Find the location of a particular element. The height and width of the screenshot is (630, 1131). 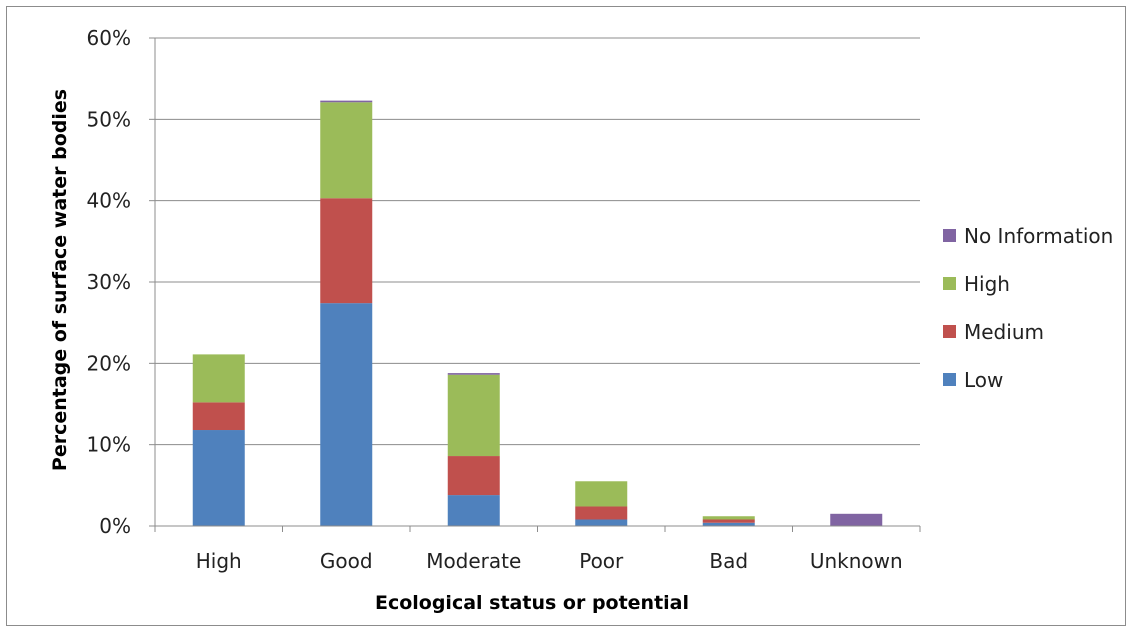

x-tick-labels: High Good Moderate Poor Bad Unknown is located at coordinates (549, 561).